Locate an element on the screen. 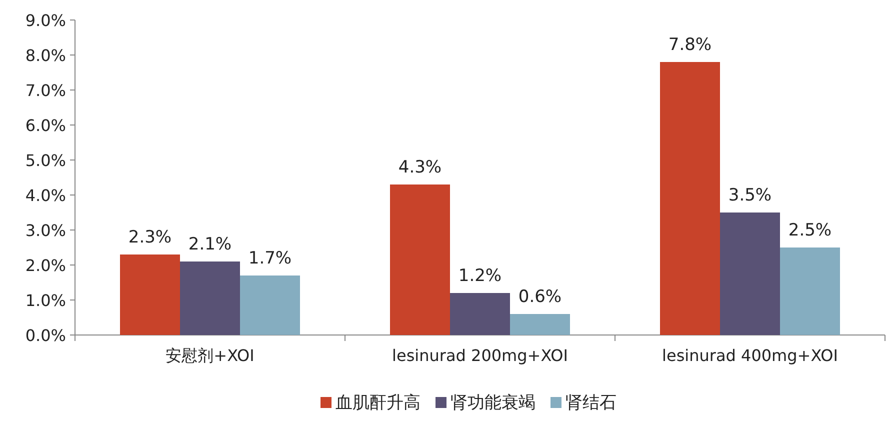 This screenshot has height=421, width=892. data-label: 2.1% is located at coordinates (210, 244).